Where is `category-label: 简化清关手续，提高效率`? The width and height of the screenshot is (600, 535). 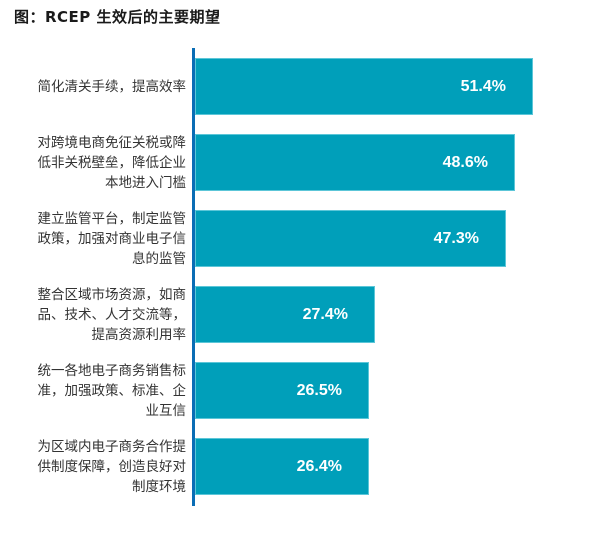
category-label: 简化清关手续，提高效率 is located at coordinates (96, 87).